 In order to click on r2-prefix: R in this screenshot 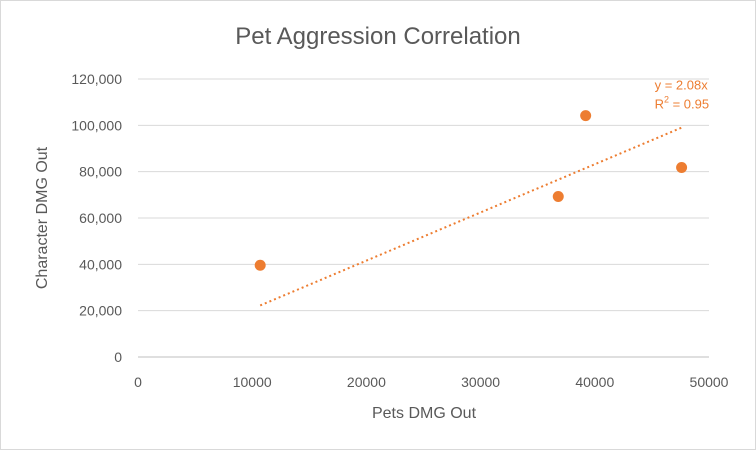, I will do `click(659, 104)`.